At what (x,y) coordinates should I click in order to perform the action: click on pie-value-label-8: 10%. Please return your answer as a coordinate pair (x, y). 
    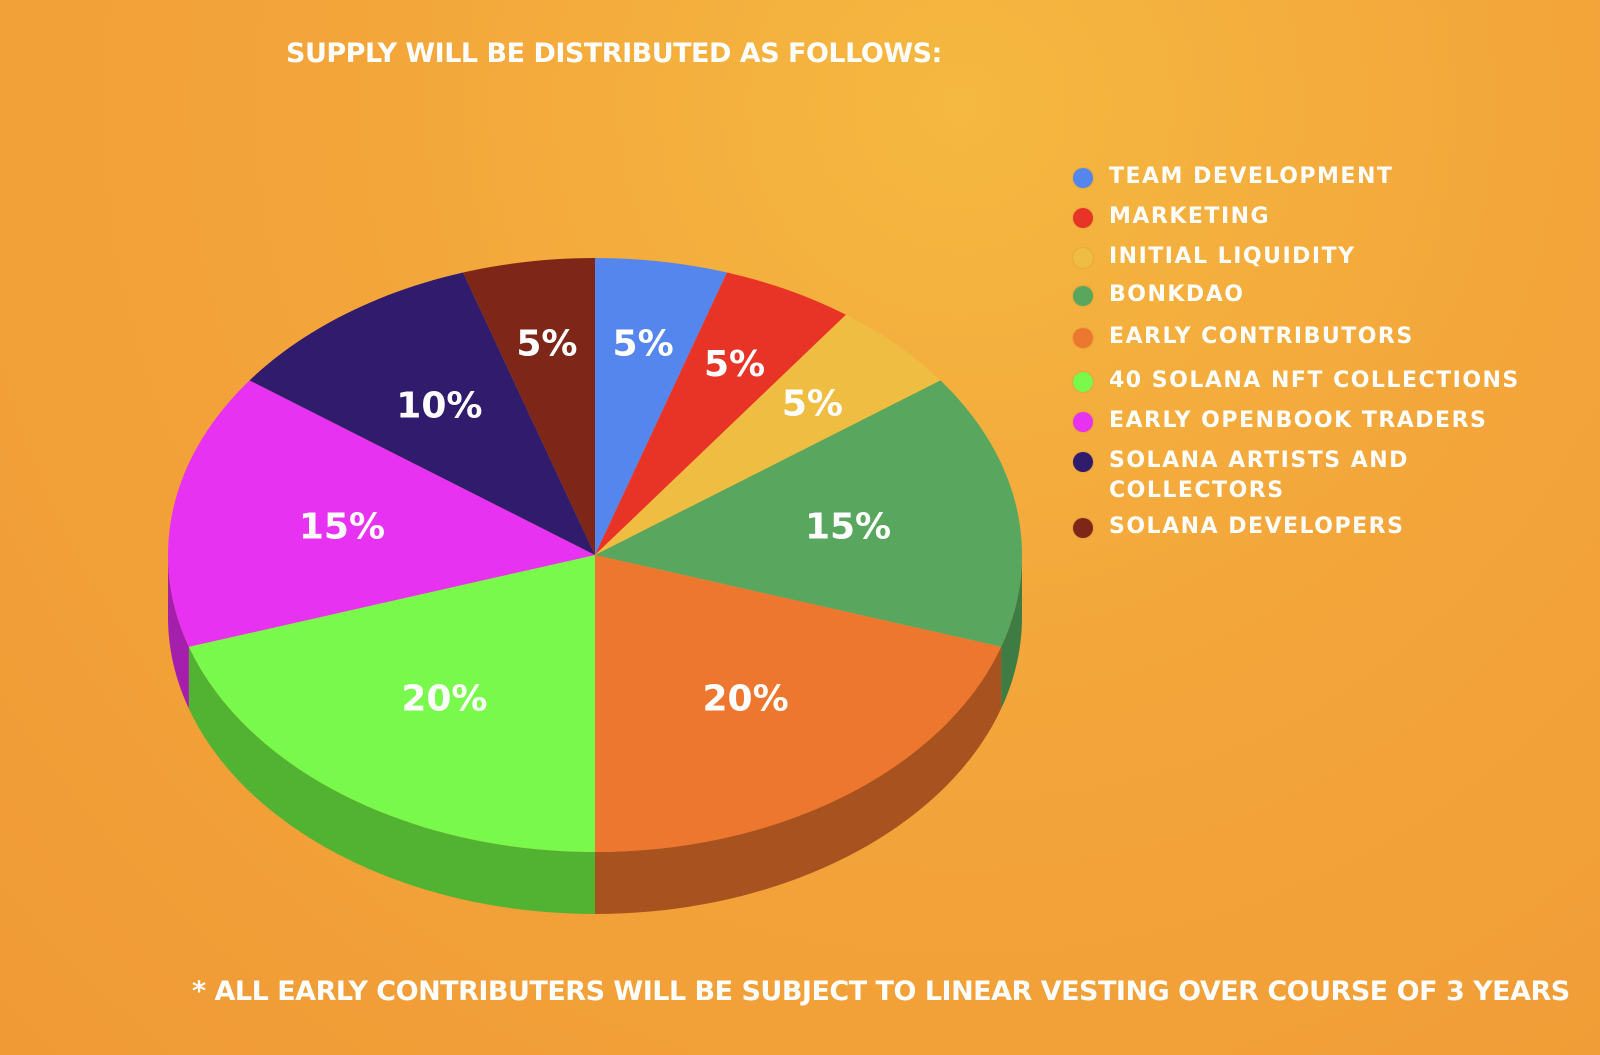
    Looking at the image, I should click on (439, 406).